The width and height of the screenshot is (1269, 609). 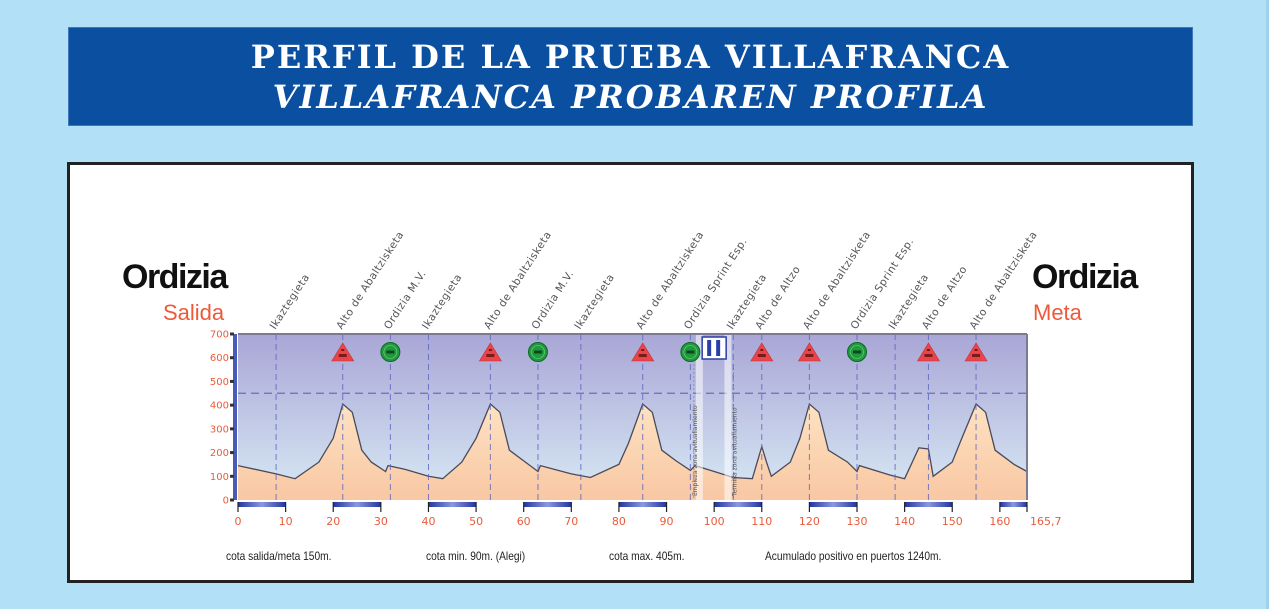 What do you see at coordinates (630, 57) in the screenshot?
I see `title-spanish: PERFIL DE LA PRUEBA VILLAFRANCA` at bounding box center [630, 57].